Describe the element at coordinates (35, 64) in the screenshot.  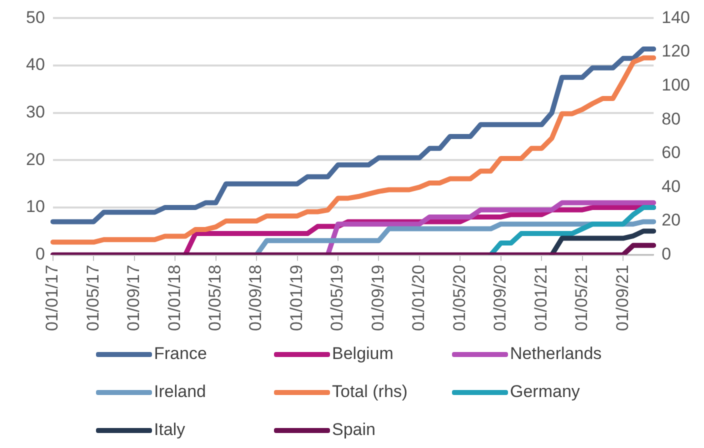
I see `y-tick-label: 40` at that location.